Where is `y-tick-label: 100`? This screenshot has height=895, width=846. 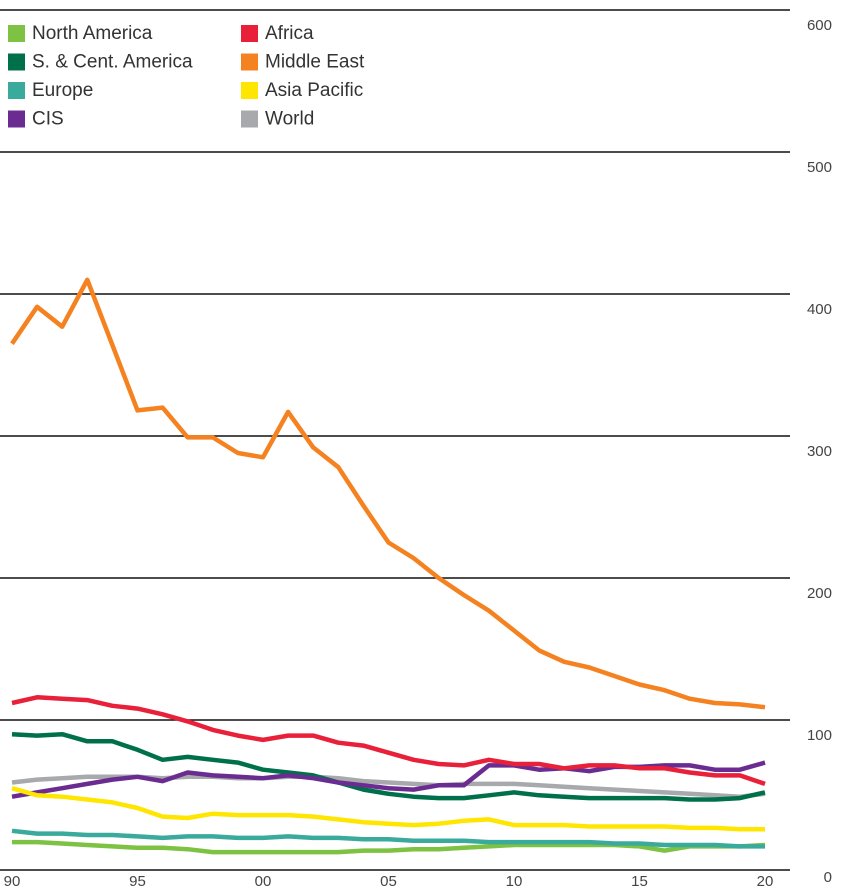
y-tick-label: 100 is located at coordinates (819, 735).